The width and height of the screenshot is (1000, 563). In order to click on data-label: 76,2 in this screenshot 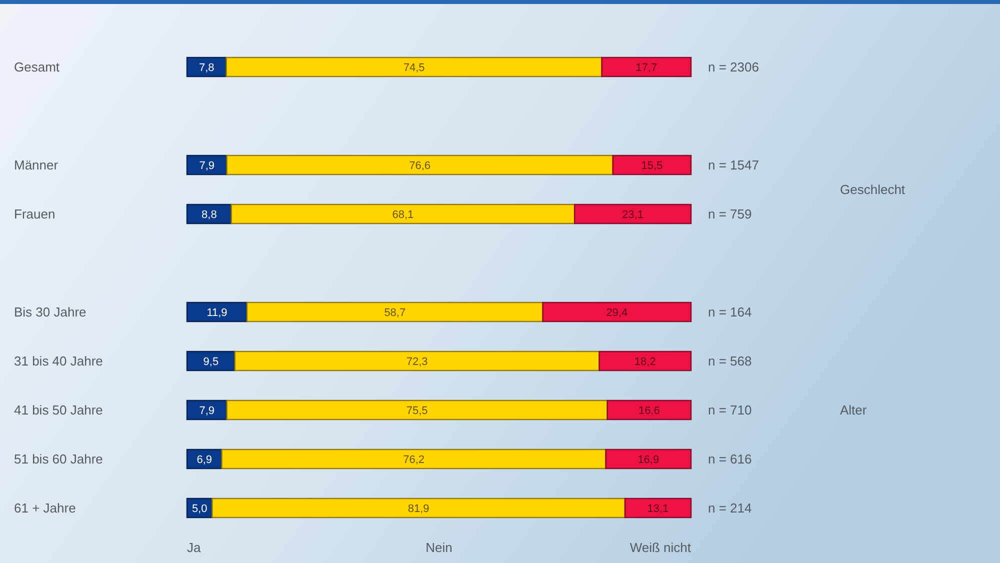, I will do `click(414, 460)`.